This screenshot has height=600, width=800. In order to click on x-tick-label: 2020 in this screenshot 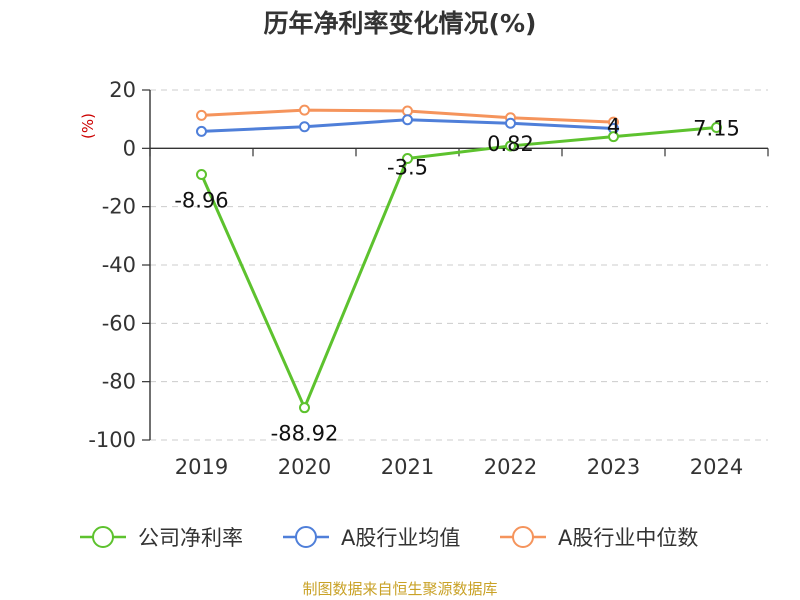, I will do `click(304, 467)`.